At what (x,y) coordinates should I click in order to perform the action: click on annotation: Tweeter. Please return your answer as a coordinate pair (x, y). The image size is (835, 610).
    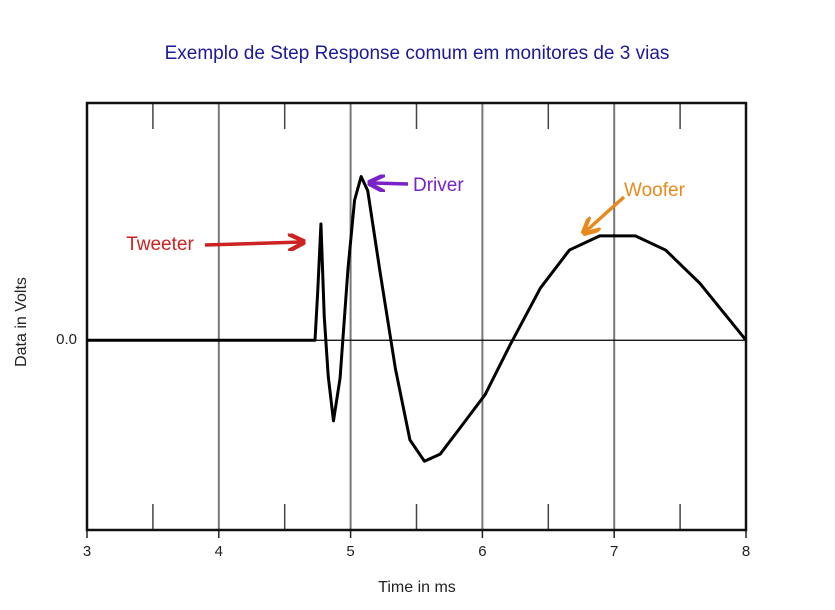
    Looking at the image, I should click on (160, 244).